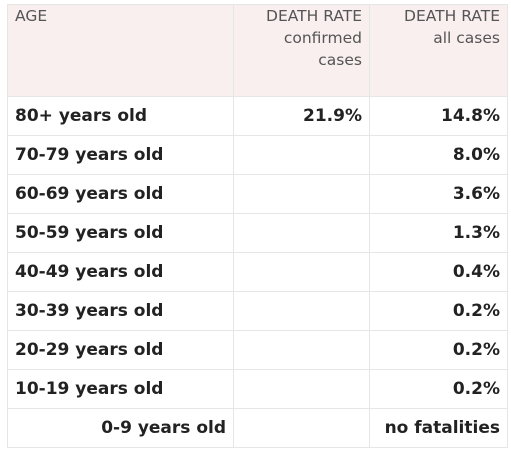 The image size is (511, 451). Describe the element at coordinates (120, 350) in the screenshot. I see `age-cell: 20-29 years old` at that location.